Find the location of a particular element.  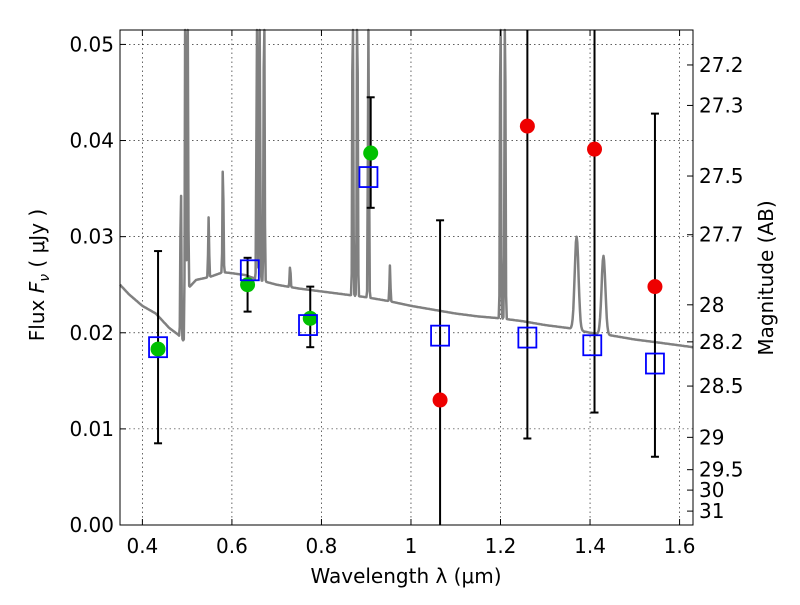

y-axis-label-prefix: Flux is located at coordinates (37, 317).